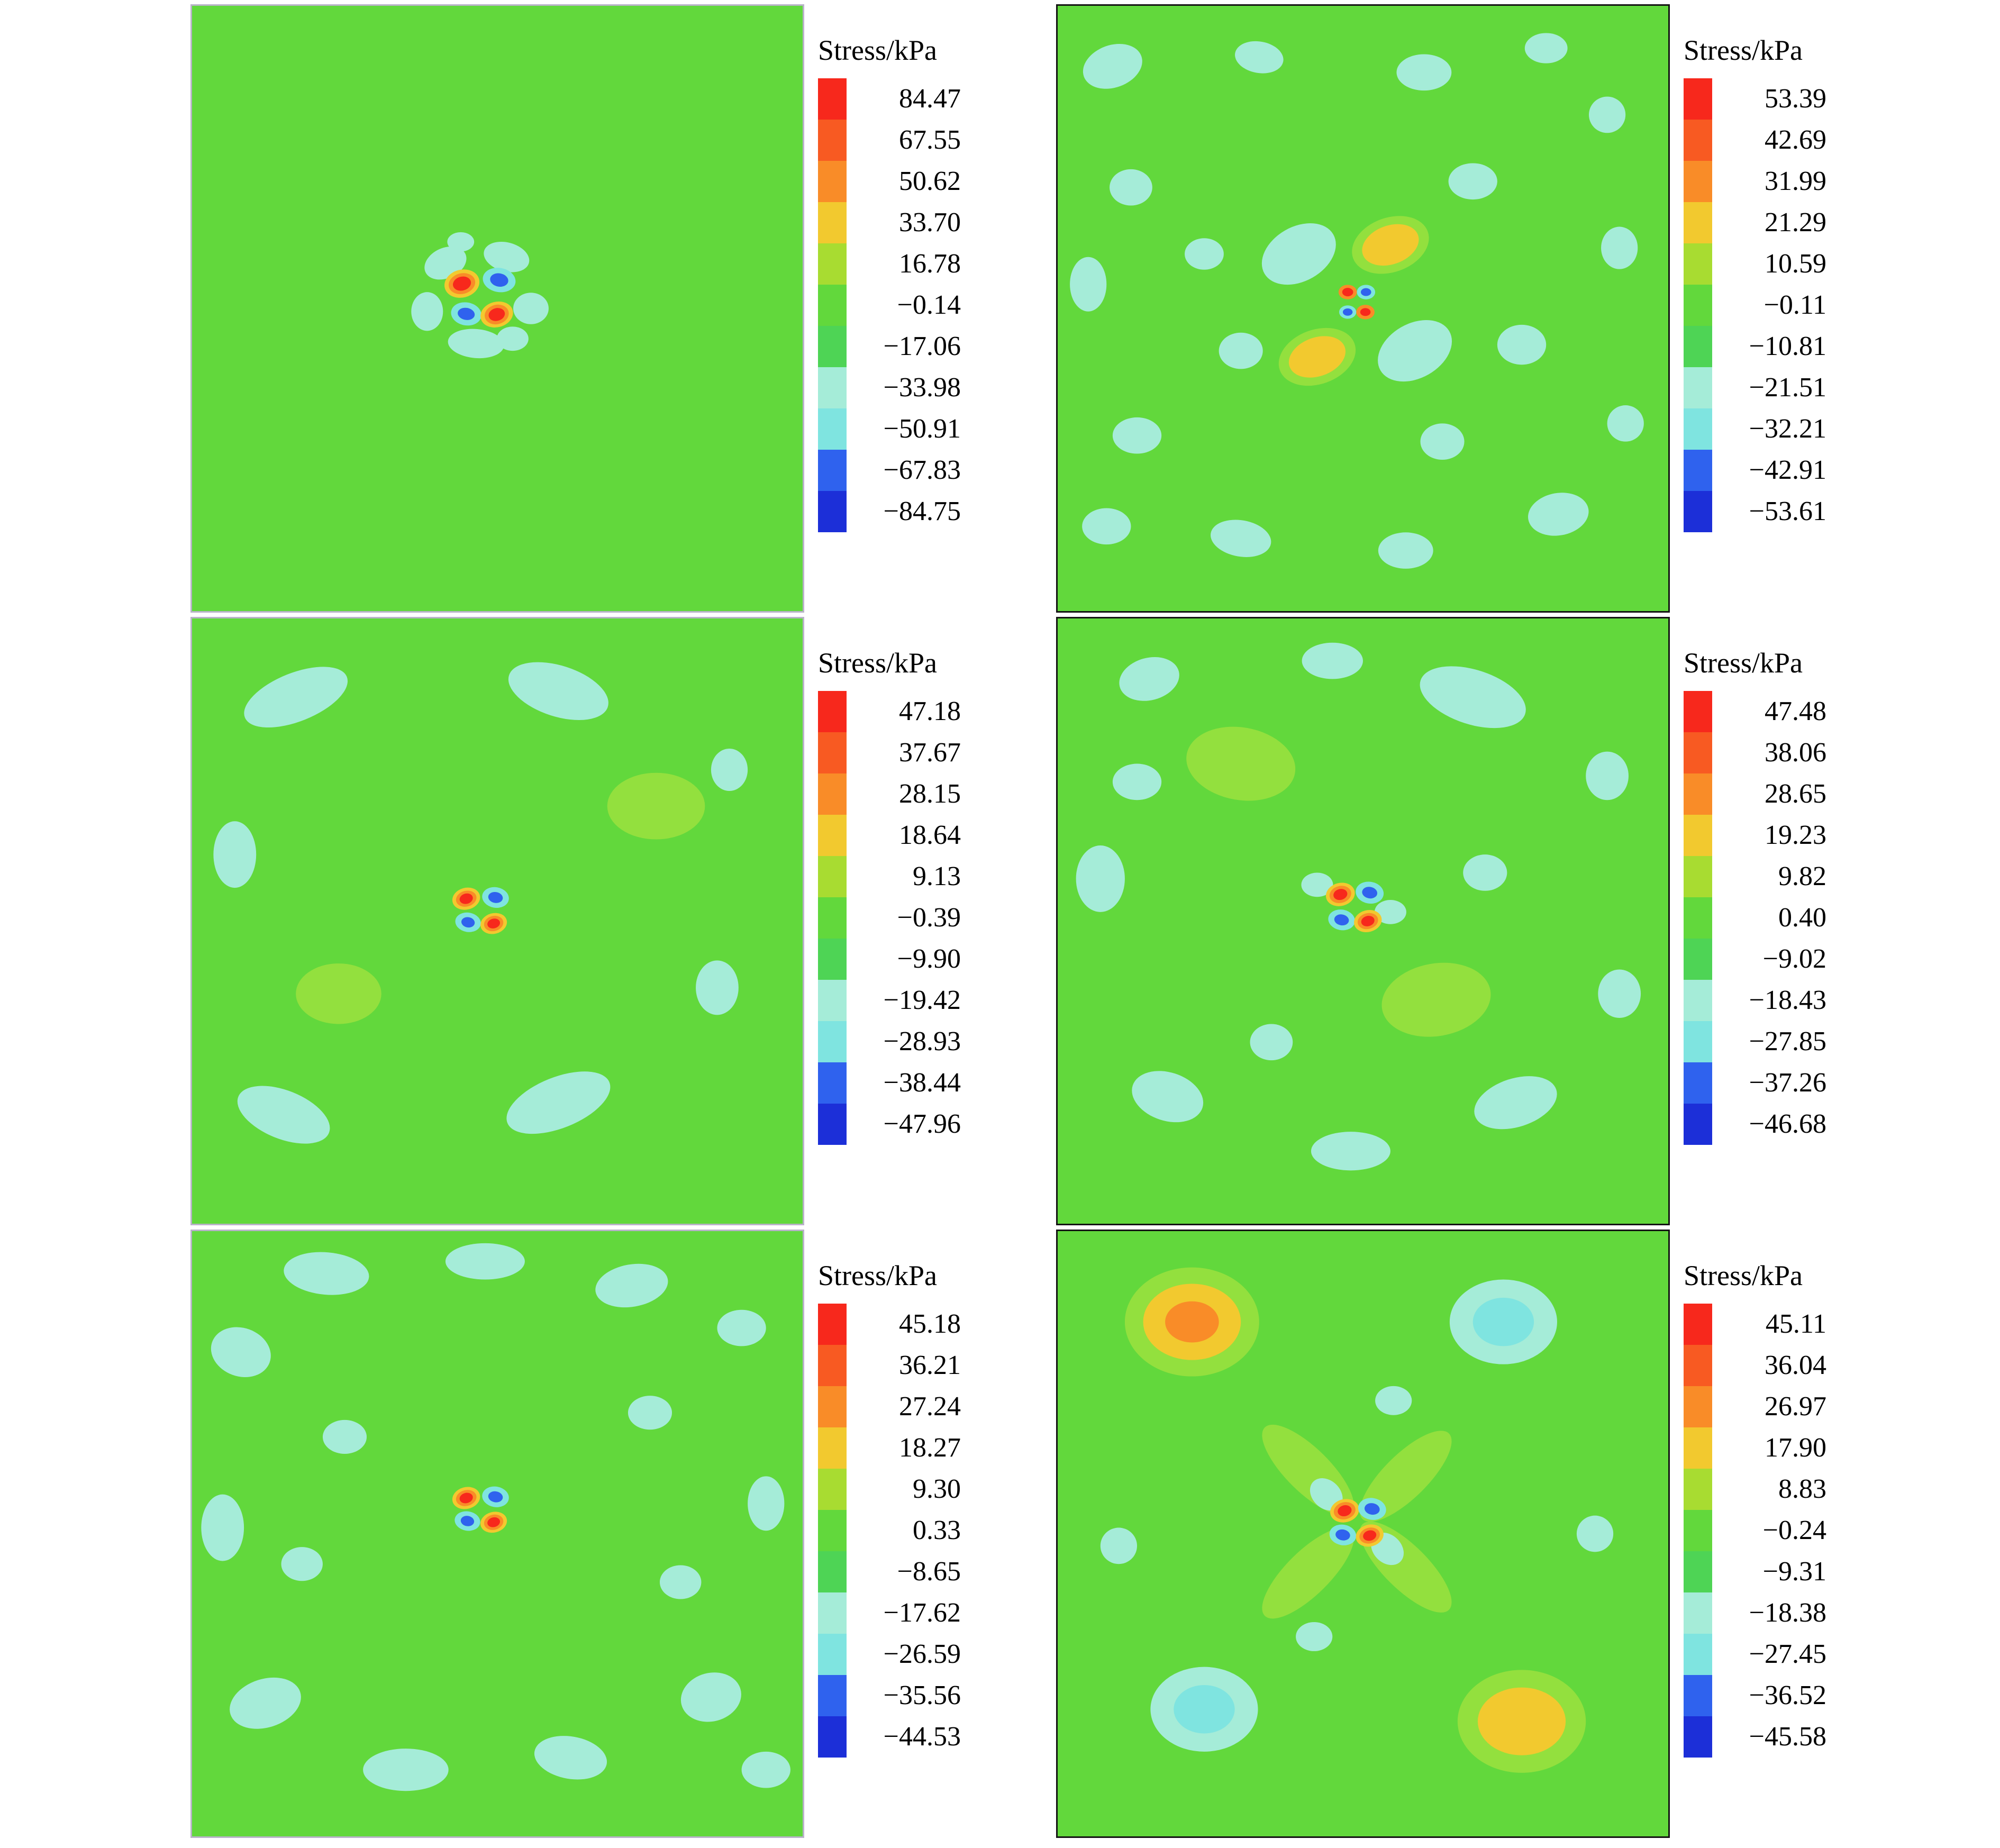 The image size is (2000, 1848). I want to click on legend-value: −37.26, so click(1787, 1083).